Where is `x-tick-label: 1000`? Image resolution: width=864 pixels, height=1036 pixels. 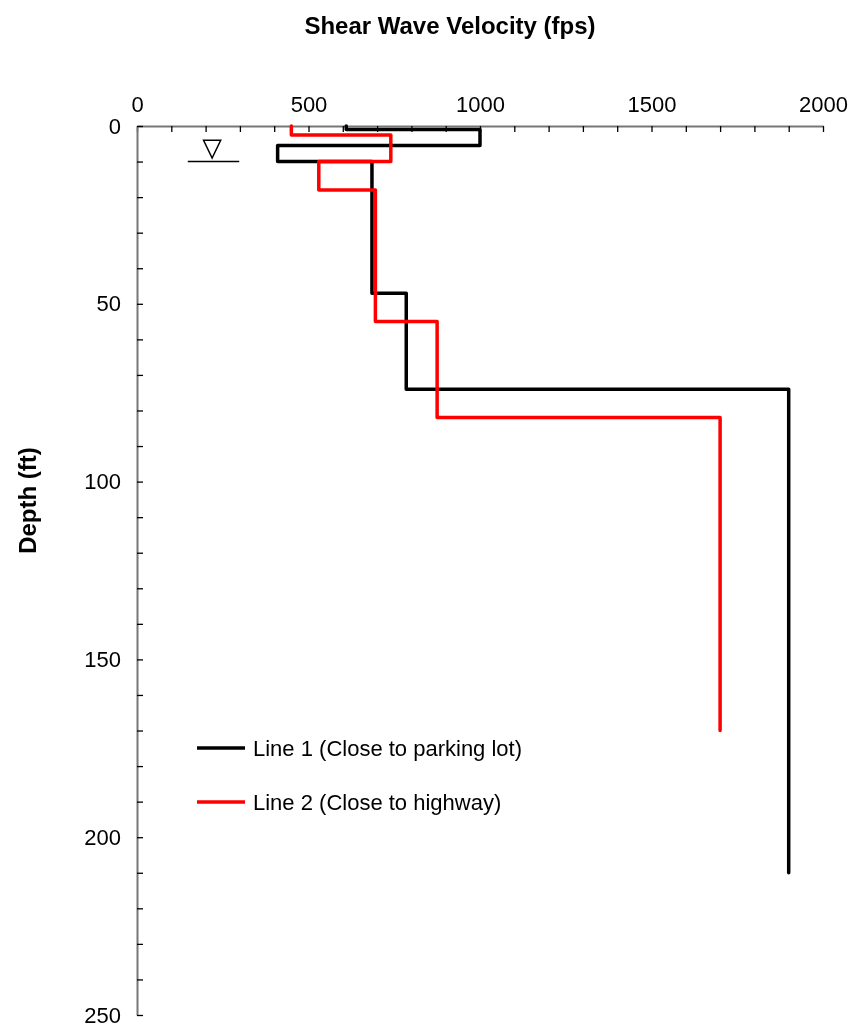 x-tick-label: 1000 is located at coordinates (480, 104).